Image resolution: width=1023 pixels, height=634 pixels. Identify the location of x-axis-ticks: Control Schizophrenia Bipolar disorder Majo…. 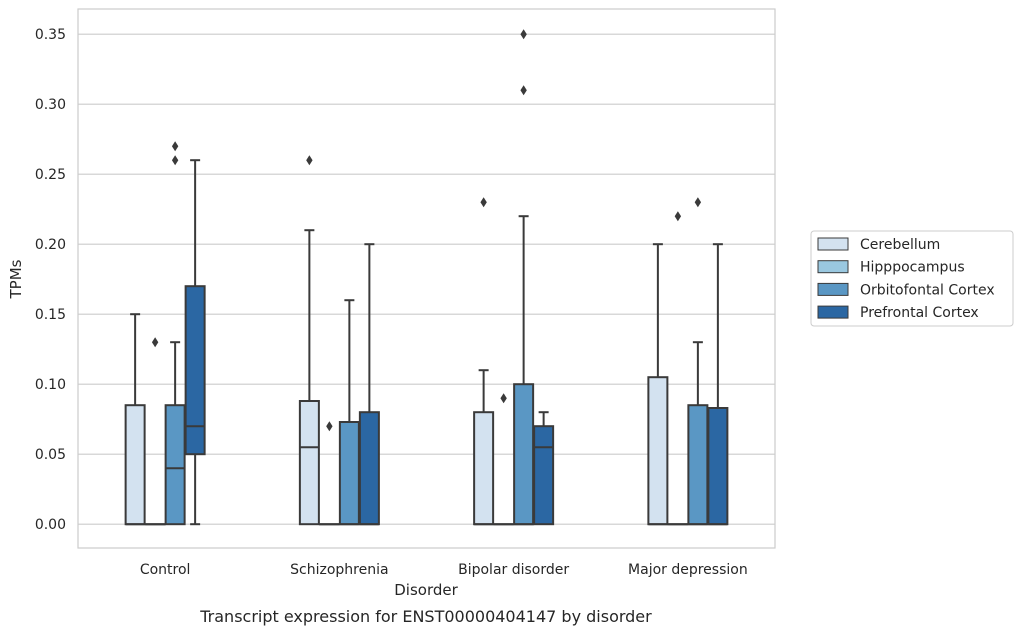
(444, 570).